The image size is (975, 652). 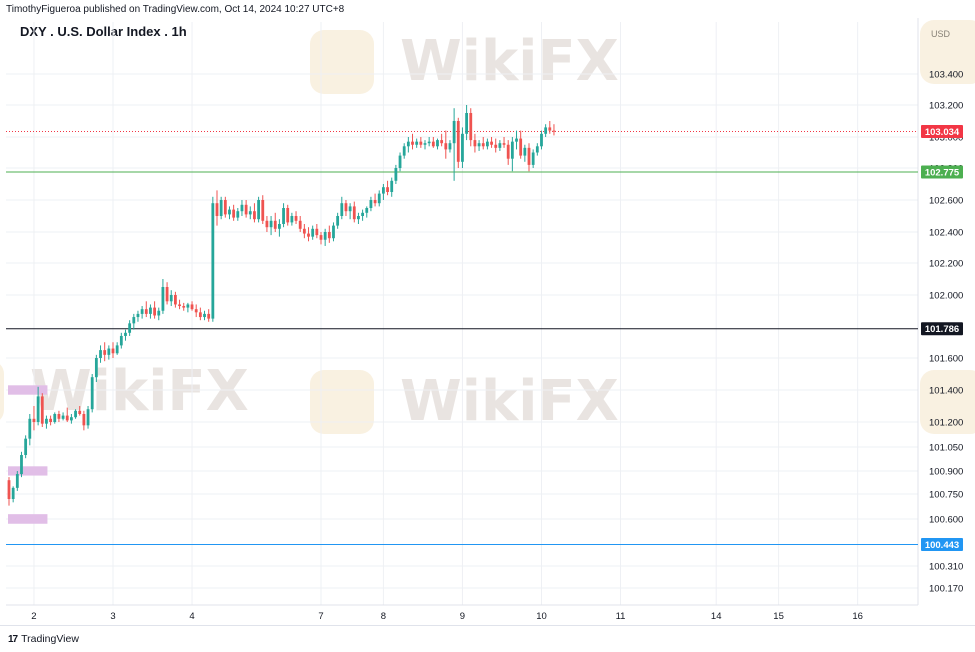 I want to click on y-tick-label: 102.200, so click(x=946, y=264).